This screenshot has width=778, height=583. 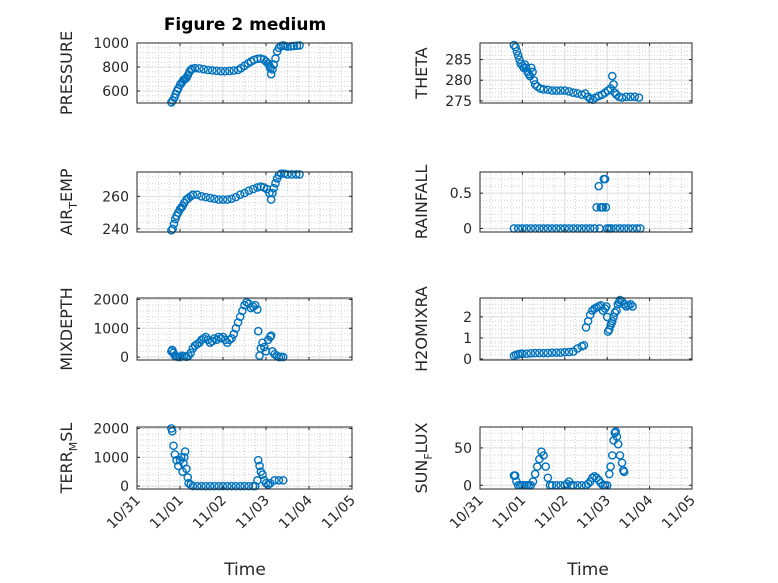 What do you see at coordinates (68, 459) in the screenshot?
I see `y-axis-label: TERRMSL` at bounding box center [68, 459].